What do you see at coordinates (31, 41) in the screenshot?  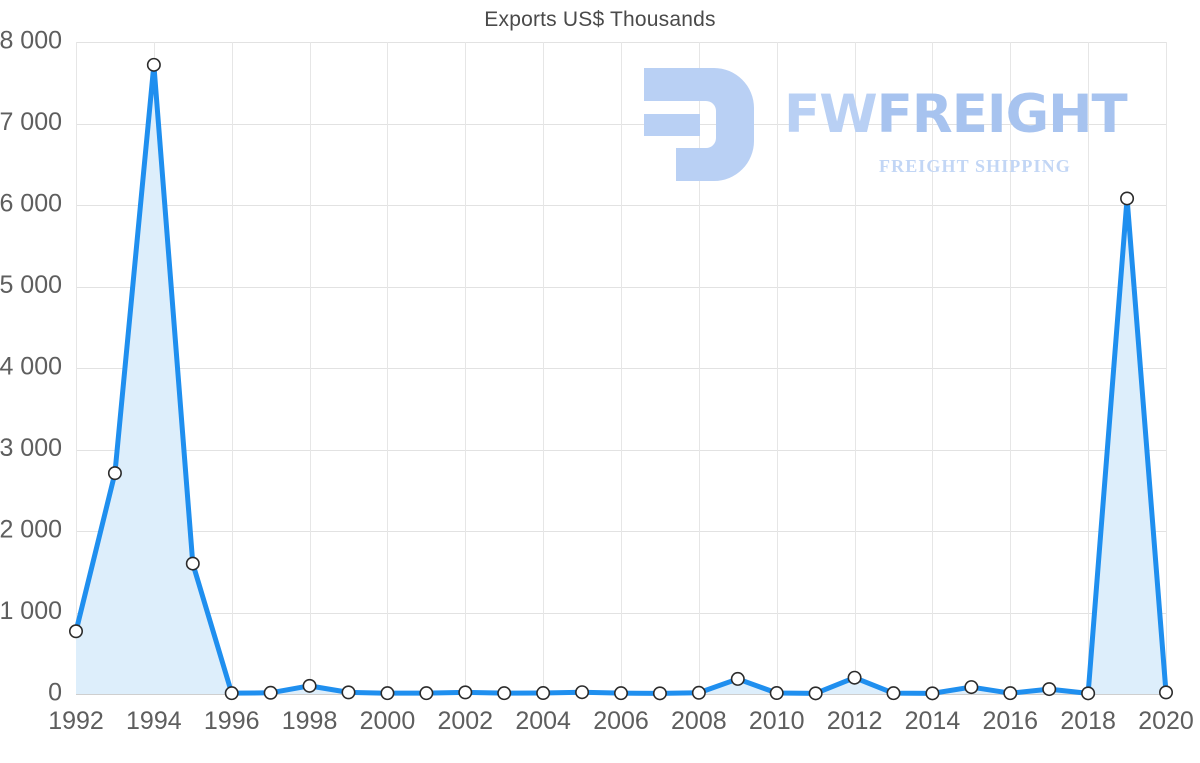 I see `y-axis-tick-label: 8 000` at bounding box center [31, 41].